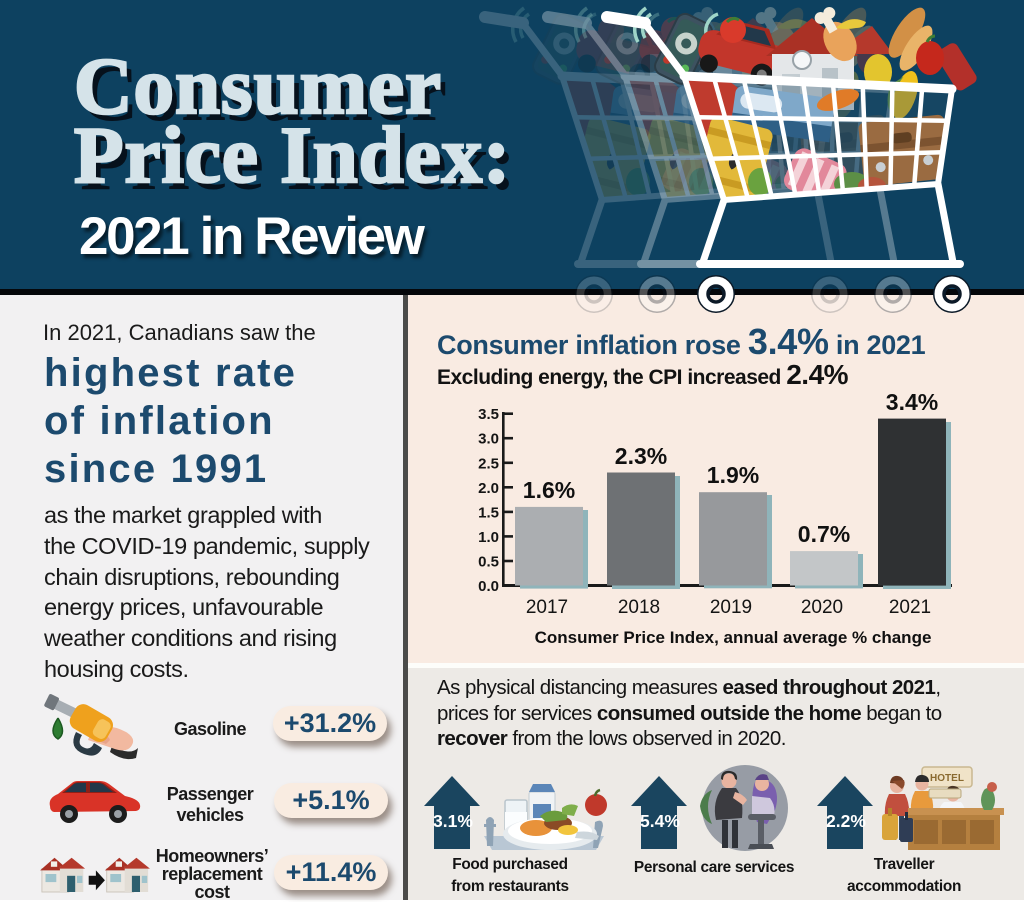  What do you see at coordinates (822, 607) in the screenshot?
I see `svg-text: 2020` at bounding box center [822, 607].